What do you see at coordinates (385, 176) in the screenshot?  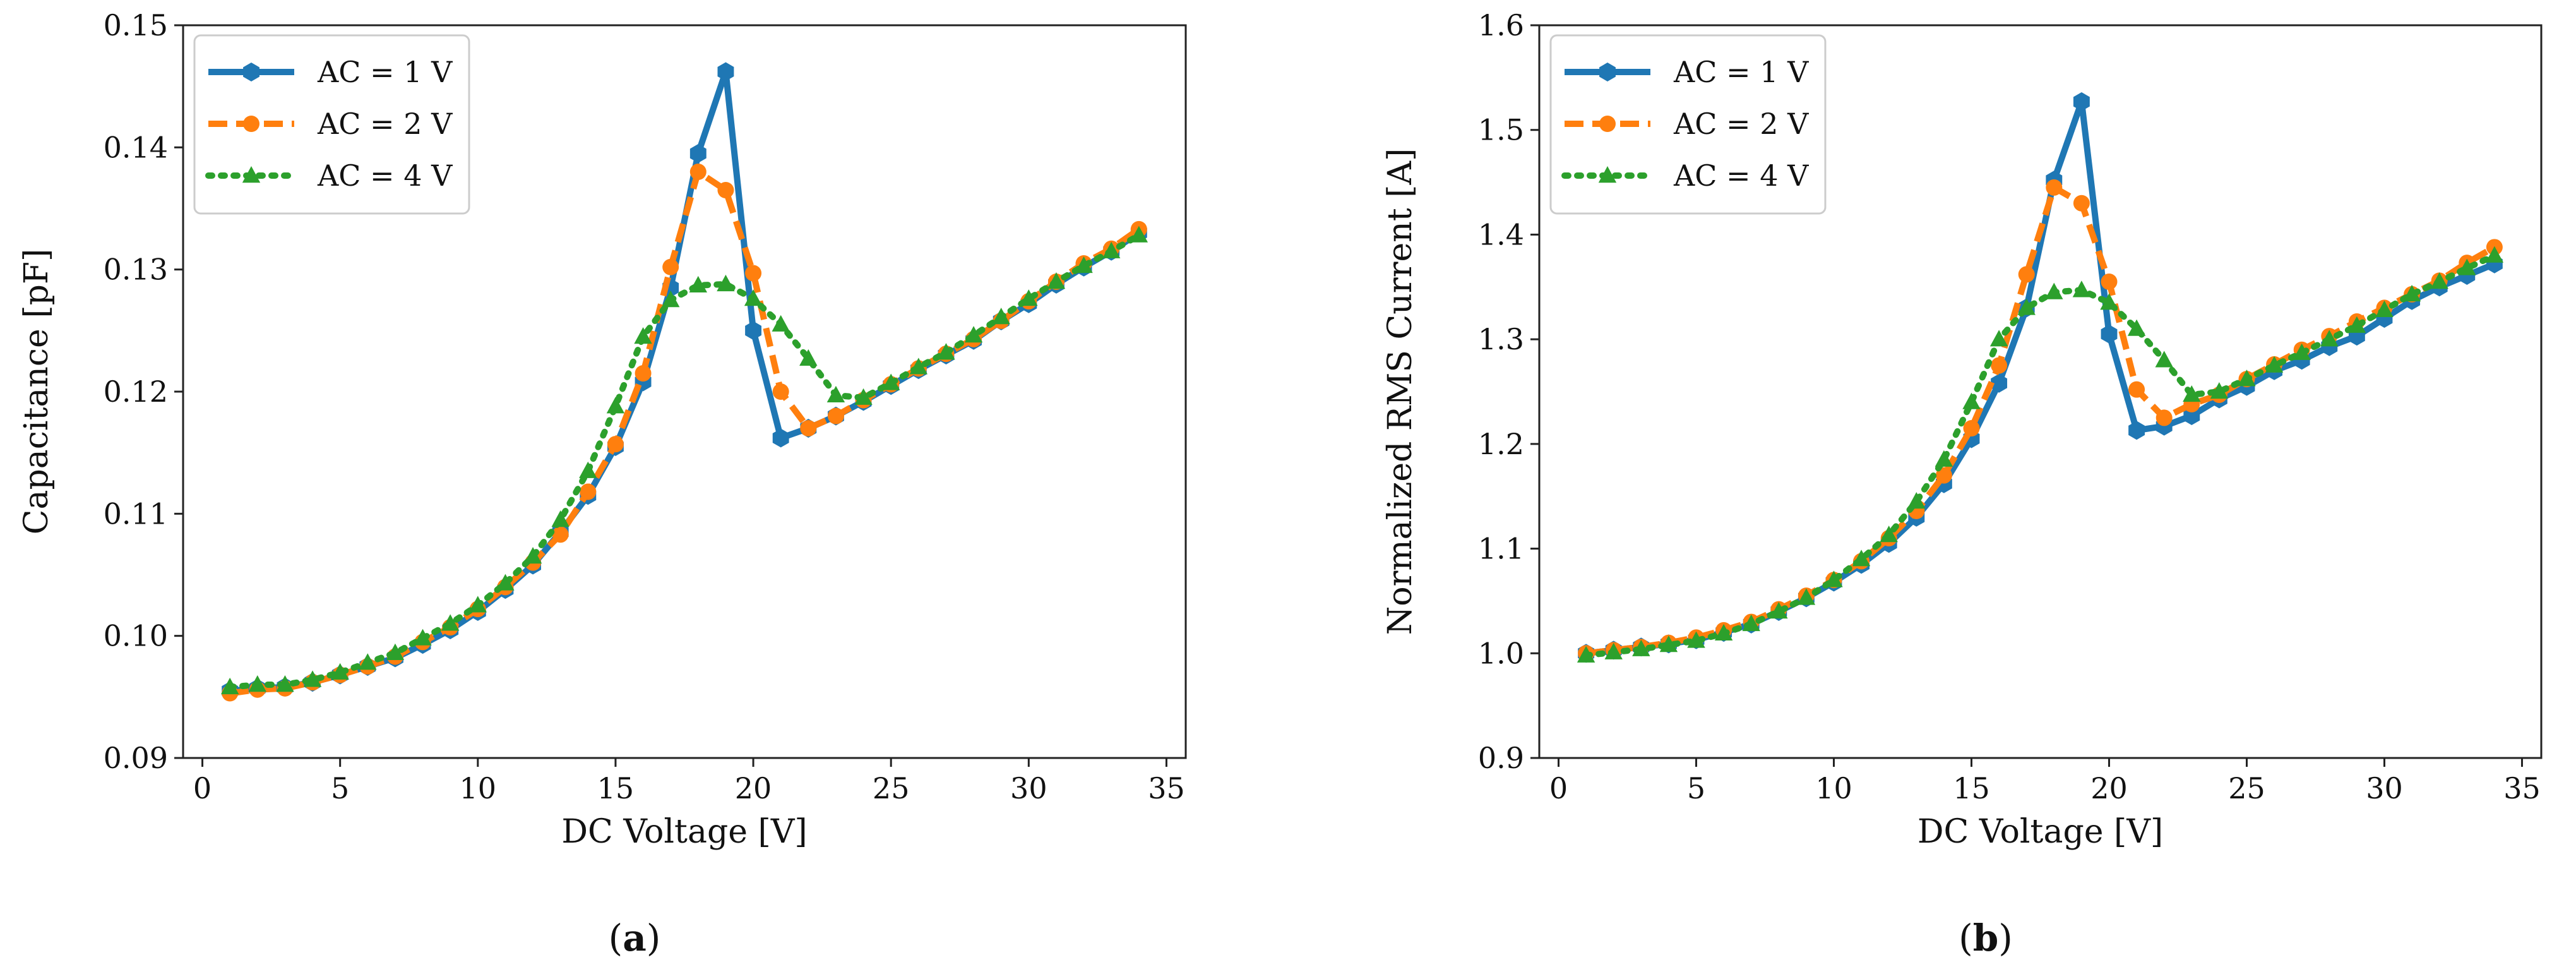 I see `legend-label-3: AC = 4 V` at bounding box center [385, 176].